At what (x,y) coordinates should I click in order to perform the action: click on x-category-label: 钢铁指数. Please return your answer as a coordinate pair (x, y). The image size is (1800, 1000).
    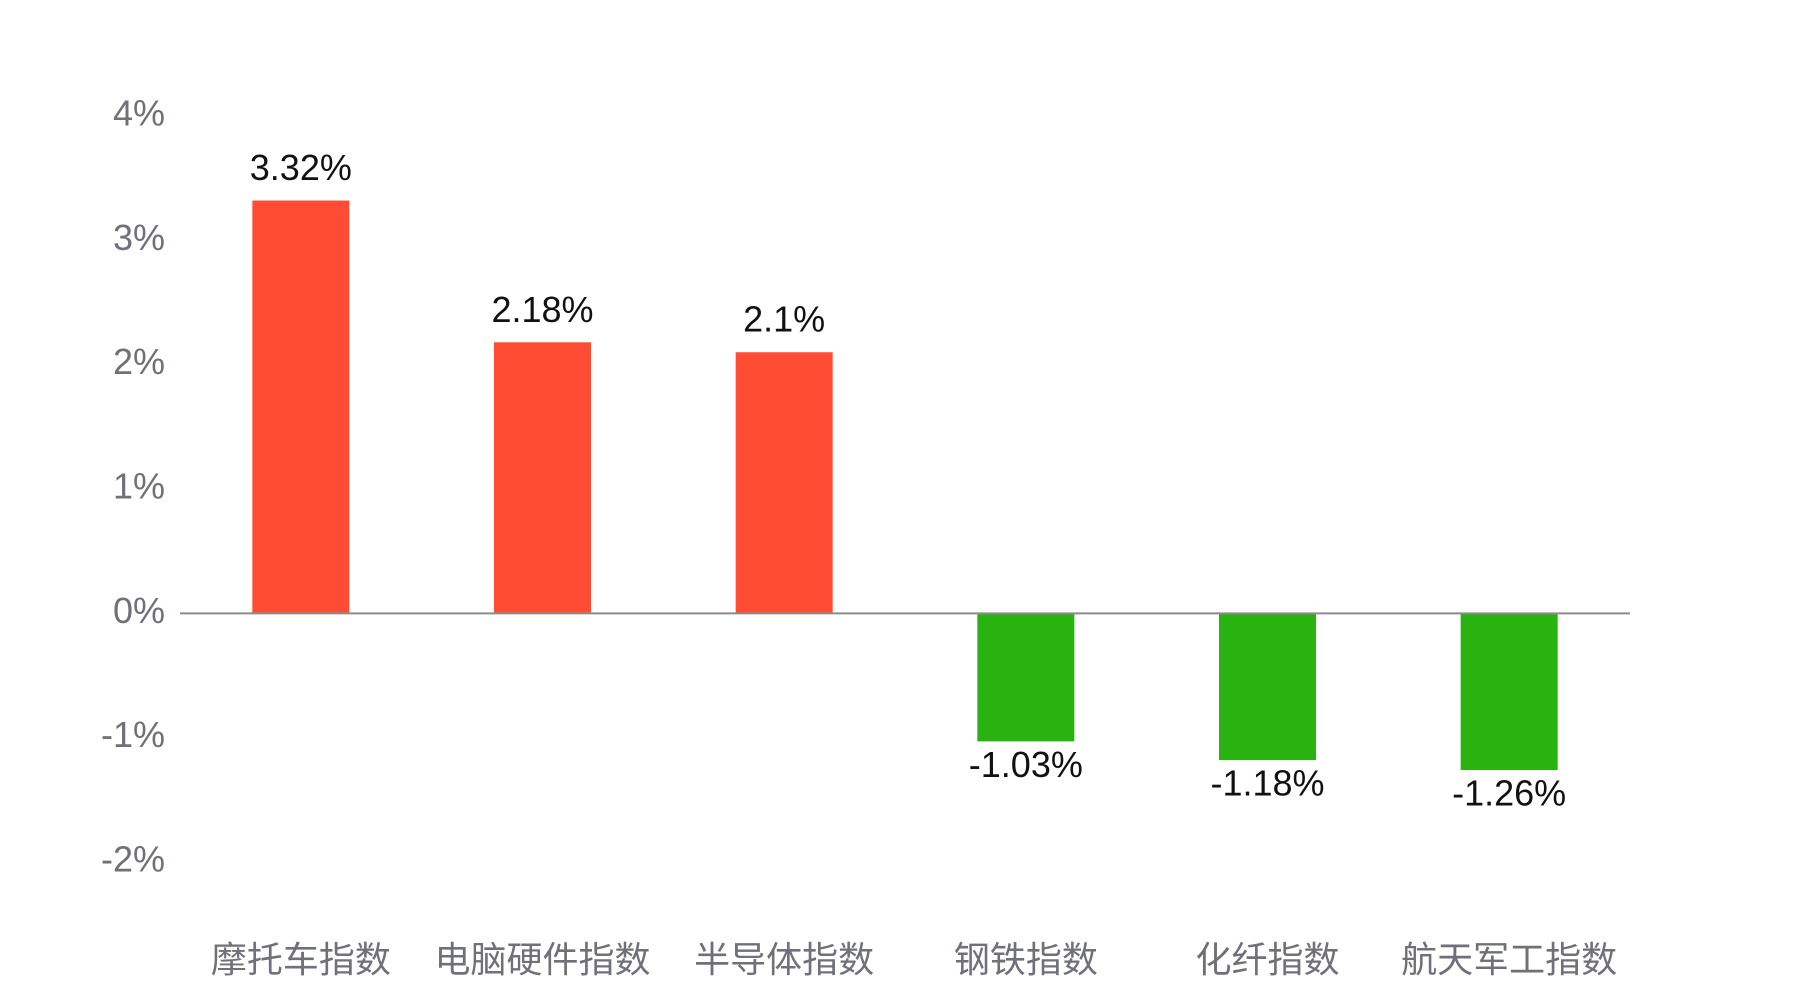
    Looking at the image, I should click on (1026, 960).